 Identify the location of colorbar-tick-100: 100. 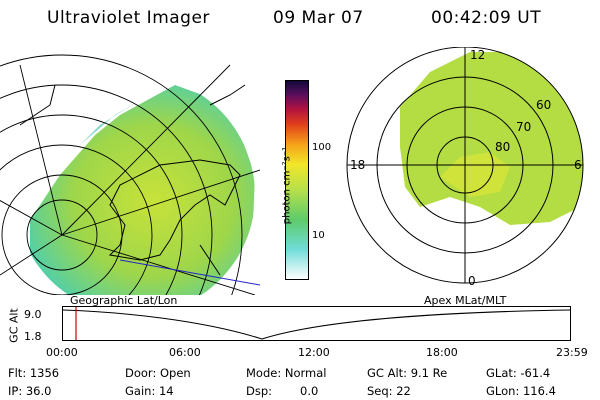
(322, 147).